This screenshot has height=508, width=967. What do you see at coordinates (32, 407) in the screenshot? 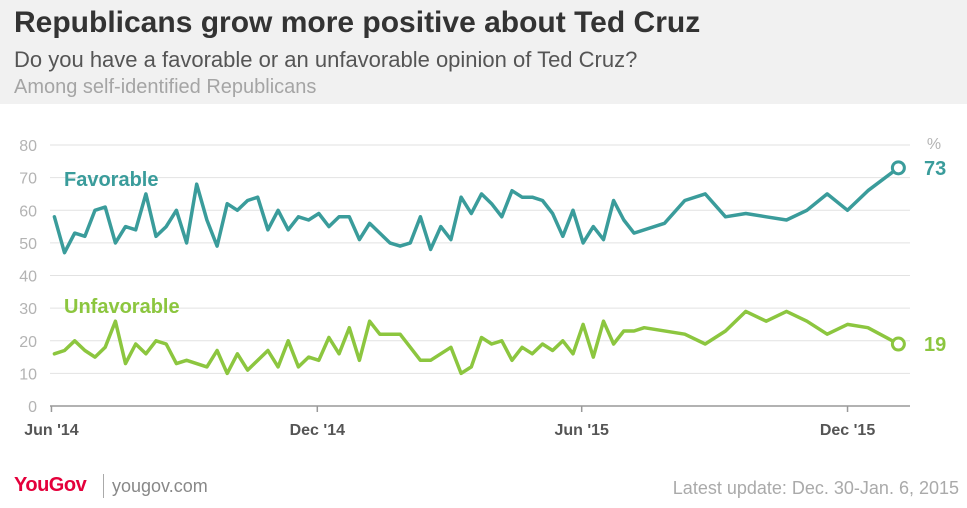
I see `y-tick-label: 0` at bounding box center [32, 407].